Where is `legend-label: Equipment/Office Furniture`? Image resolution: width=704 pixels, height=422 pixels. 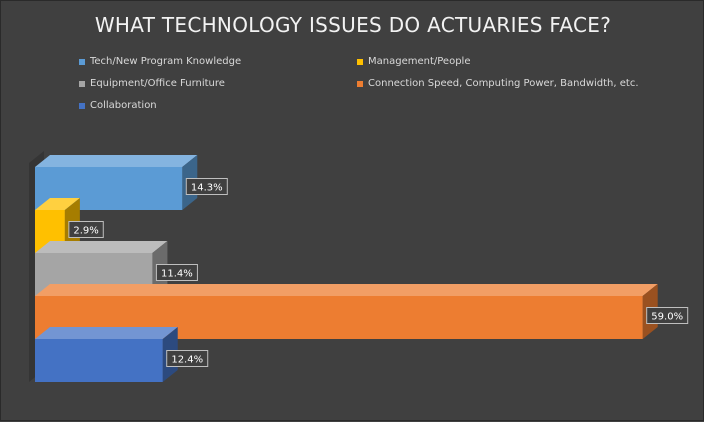
legend-label: Equipment/Office Furniture is located at coordinates (157, 83).